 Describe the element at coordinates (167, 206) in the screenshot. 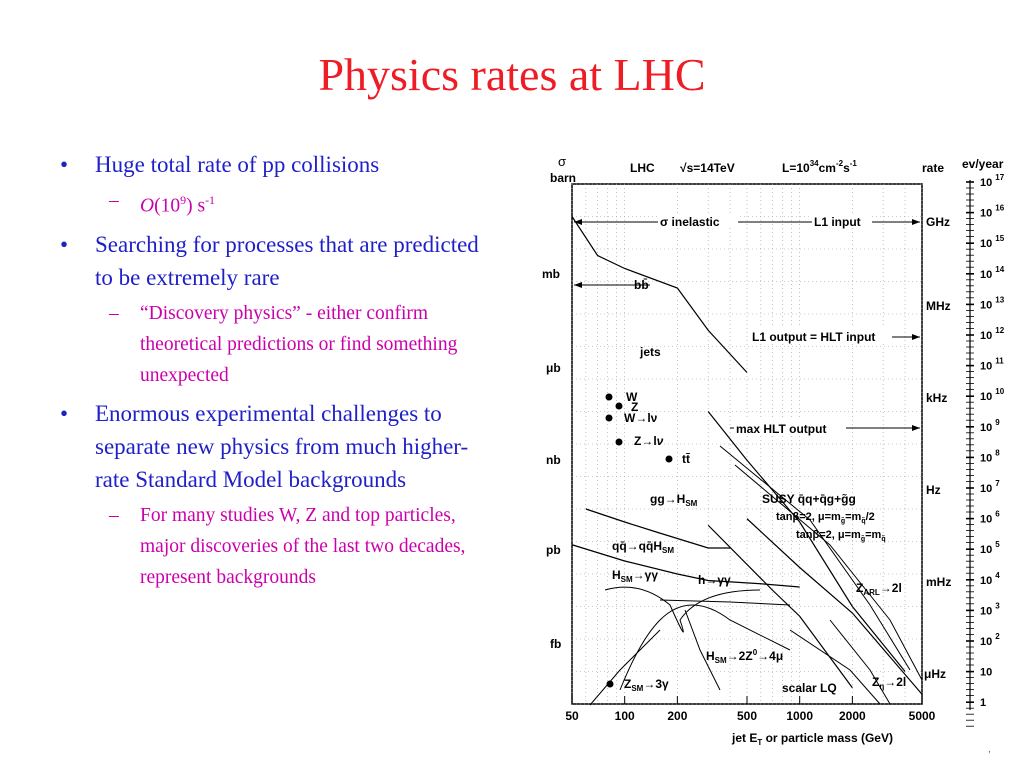

I see `rate-pre: (10` at that location.